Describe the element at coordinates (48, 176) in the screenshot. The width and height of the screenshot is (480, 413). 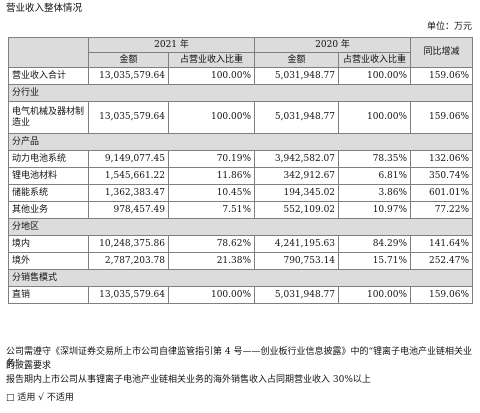
I see `row-label: 锂电池材料` at that location.